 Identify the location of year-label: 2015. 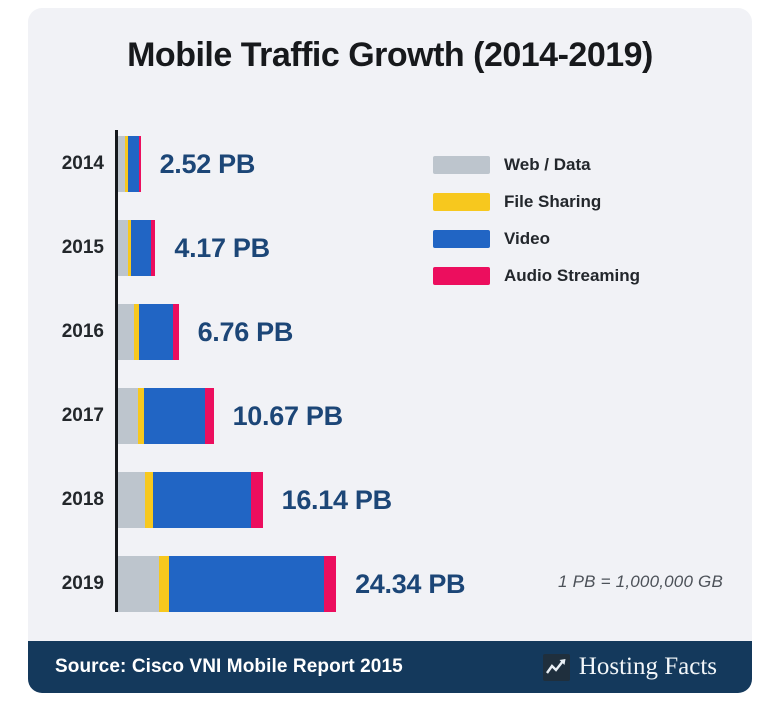
(82, 247).